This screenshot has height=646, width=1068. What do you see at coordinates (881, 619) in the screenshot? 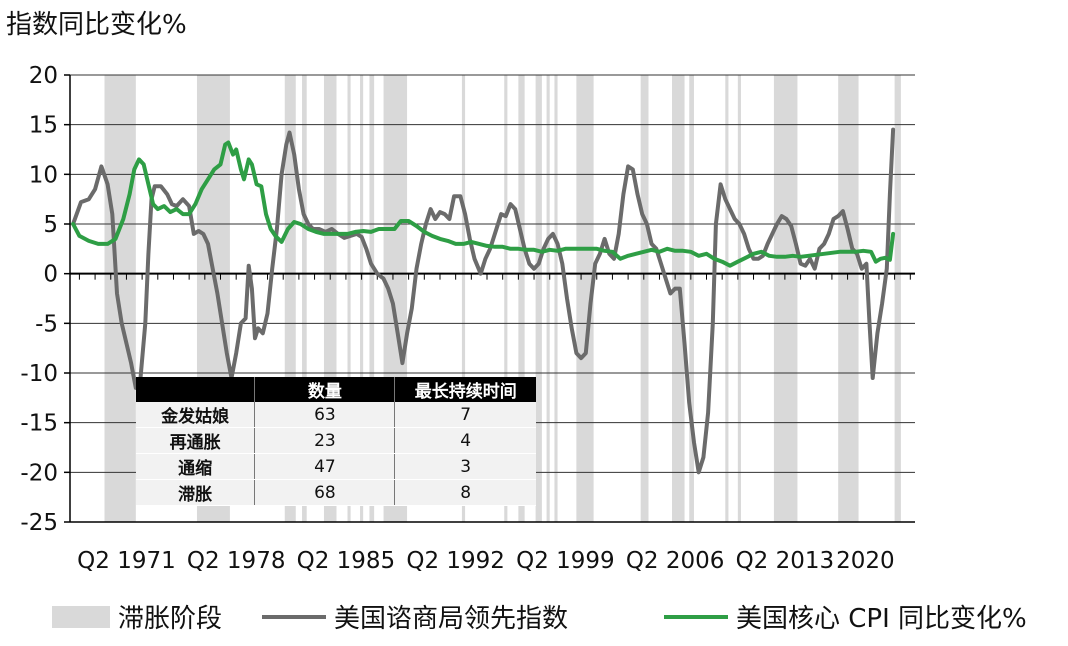
I see `legend-label: 美国核心 CPI 同比变化%` at bounding box center [881, 619].